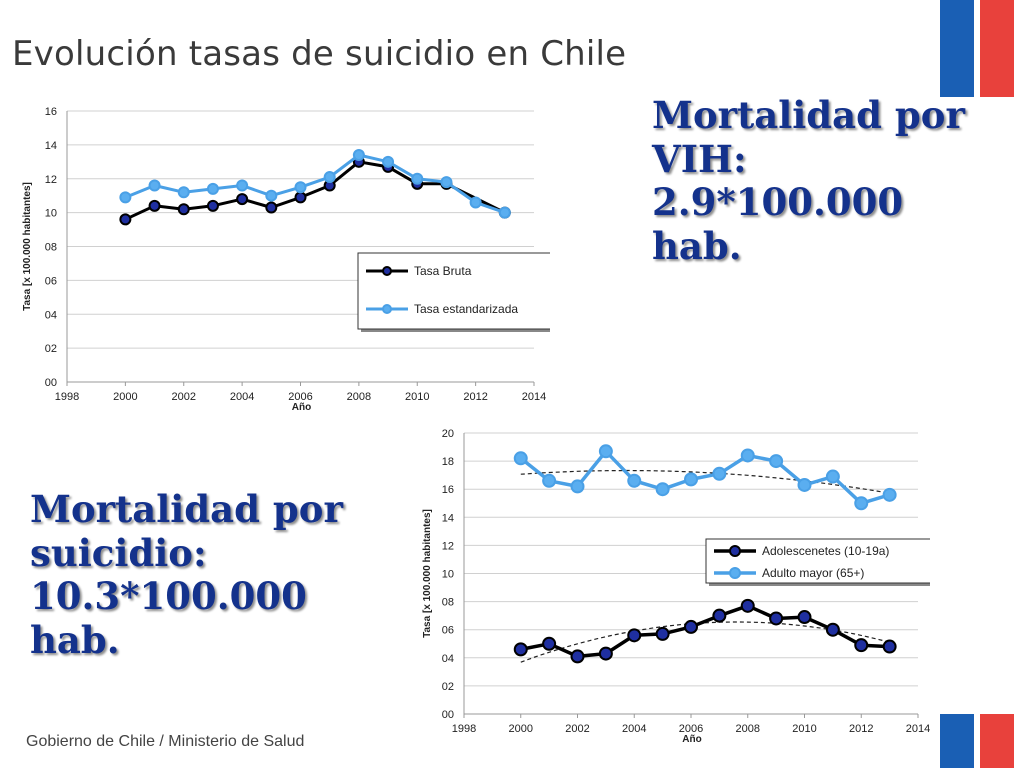  I want to click on y-tick-label: 04, so click(448, 659).